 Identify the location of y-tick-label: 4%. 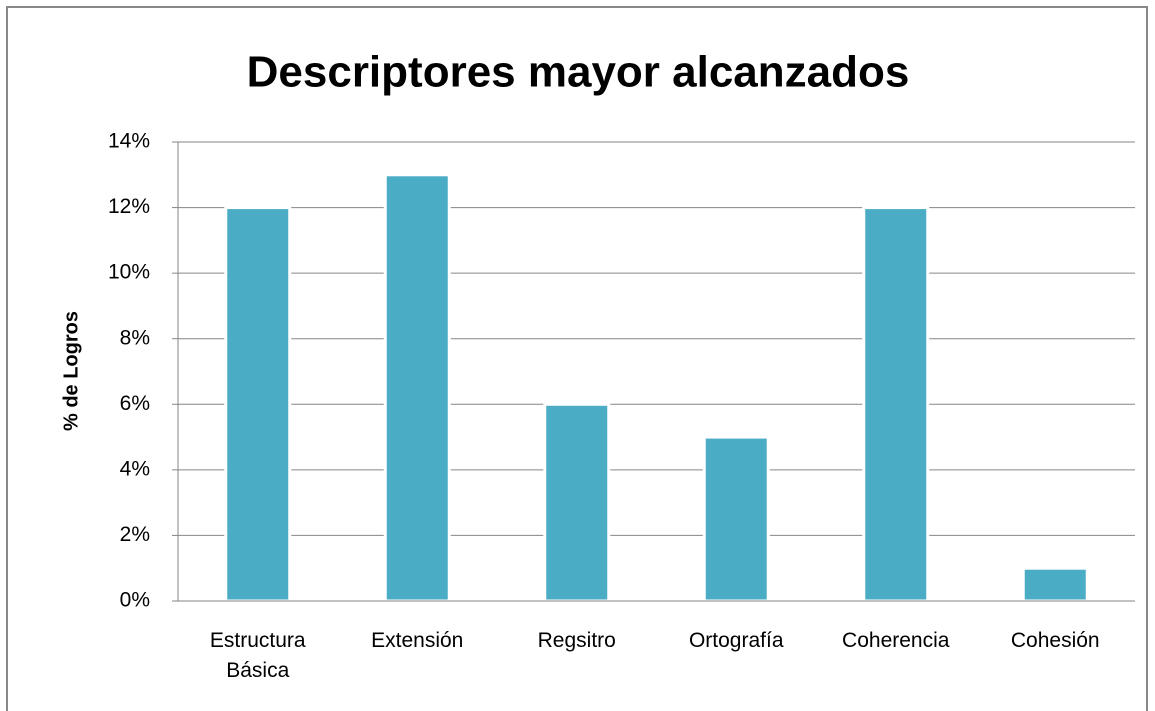
(135, 468).